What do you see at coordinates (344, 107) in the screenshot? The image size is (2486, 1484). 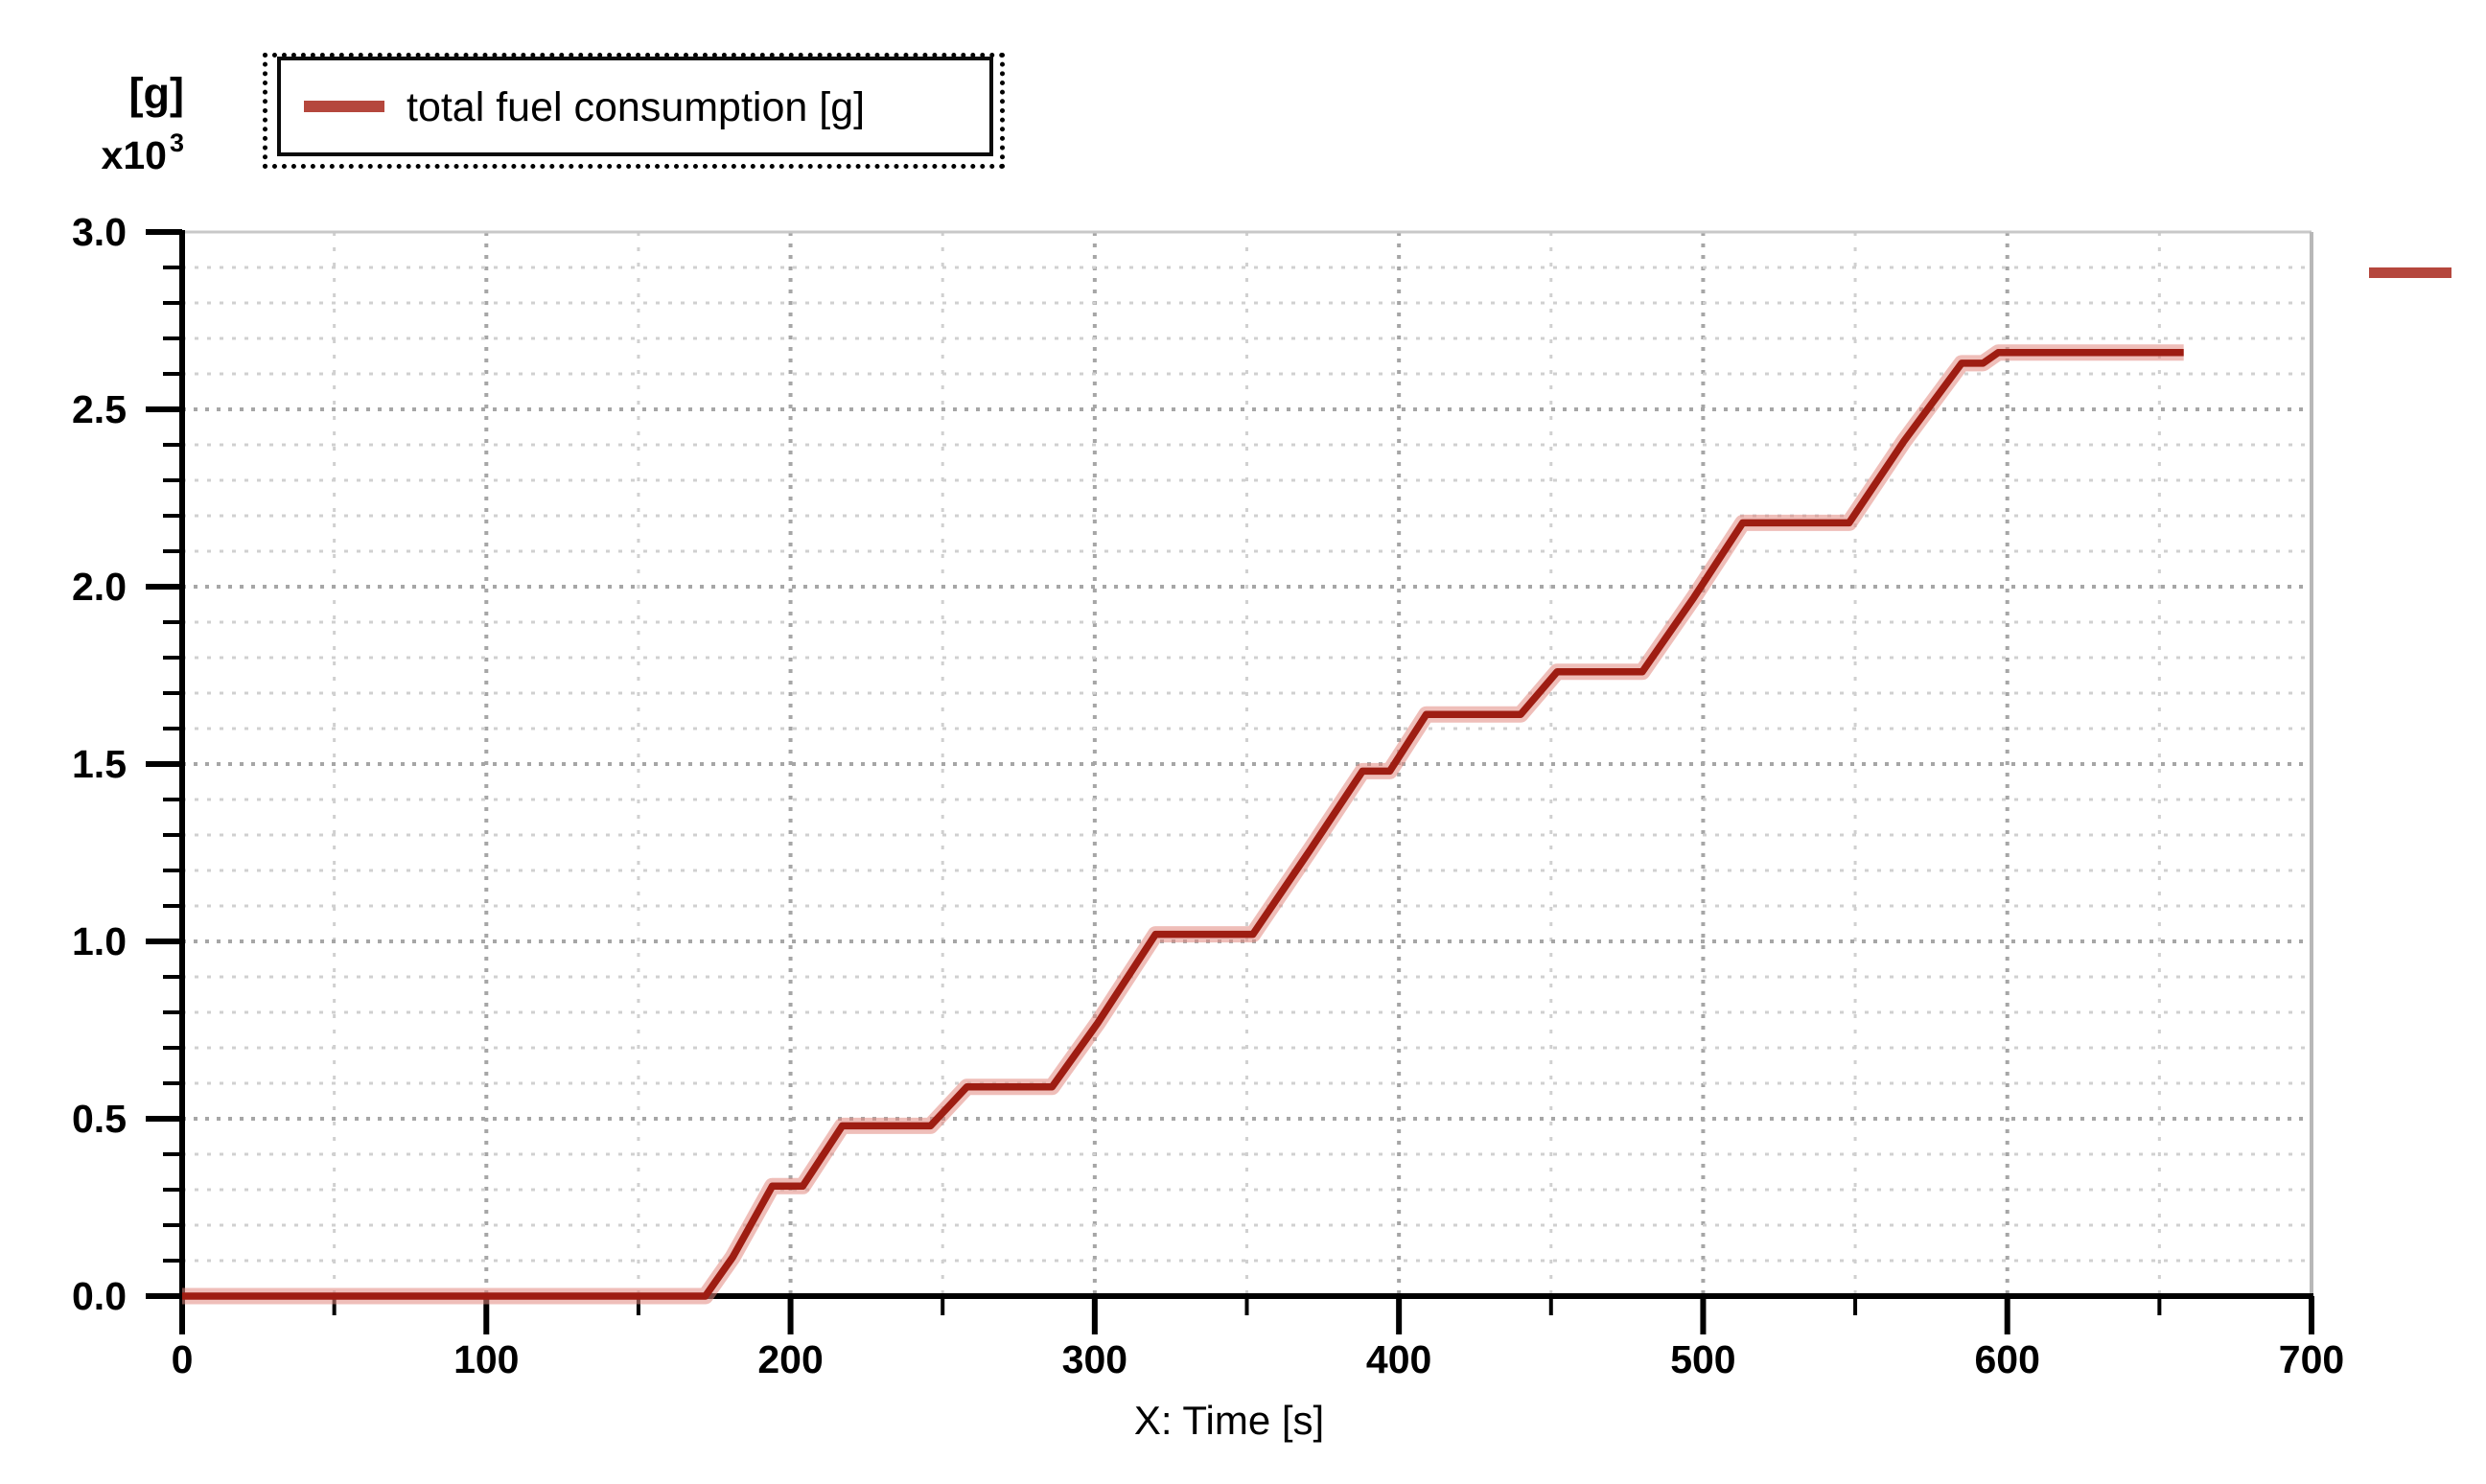 I see `legend-line-swatch` at bounding box center [344, 107].